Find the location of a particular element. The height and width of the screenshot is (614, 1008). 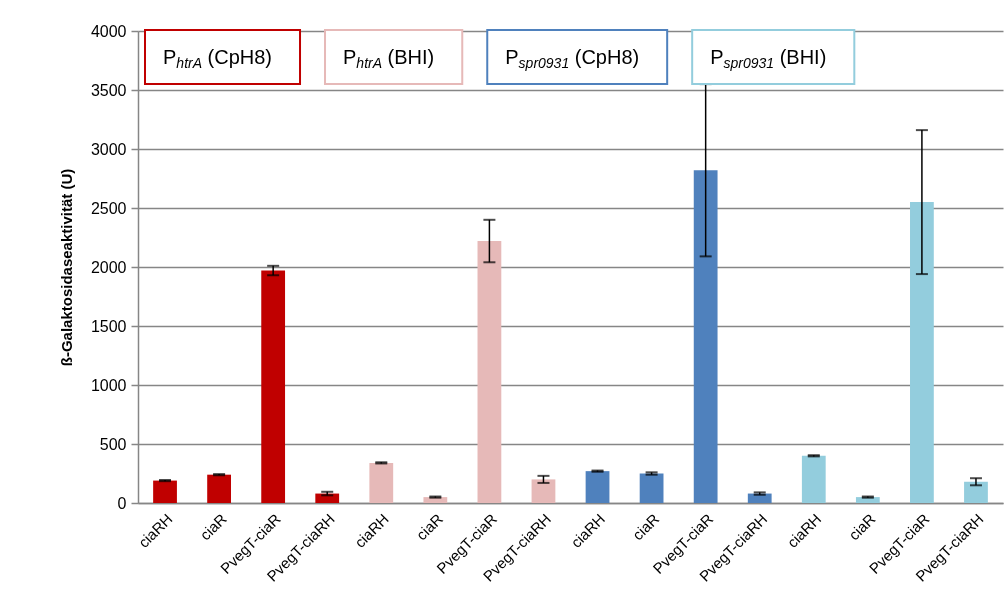

y-tick-label: 3000 is located at coordinates (108, 149).